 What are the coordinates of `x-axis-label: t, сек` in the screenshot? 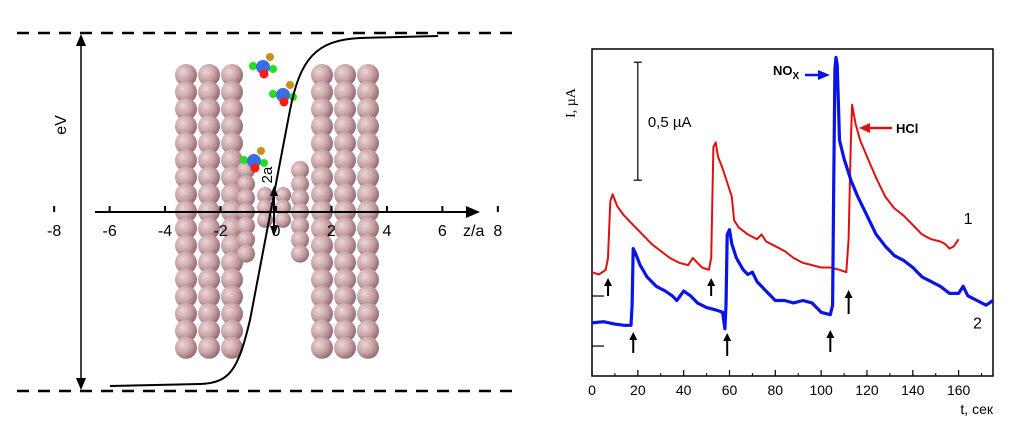 It's located at (976, 409).